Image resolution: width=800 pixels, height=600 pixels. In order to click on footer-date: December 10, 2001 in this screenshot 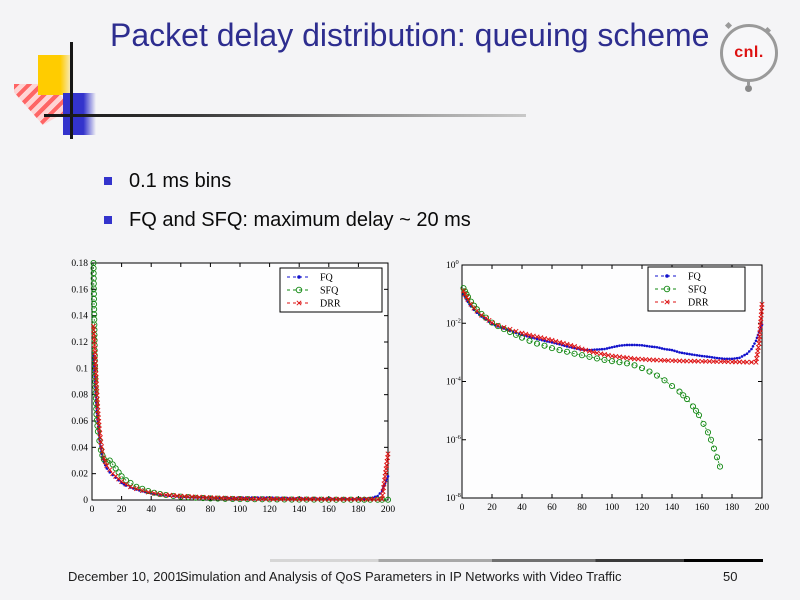, I will do `click(125, 576)`.